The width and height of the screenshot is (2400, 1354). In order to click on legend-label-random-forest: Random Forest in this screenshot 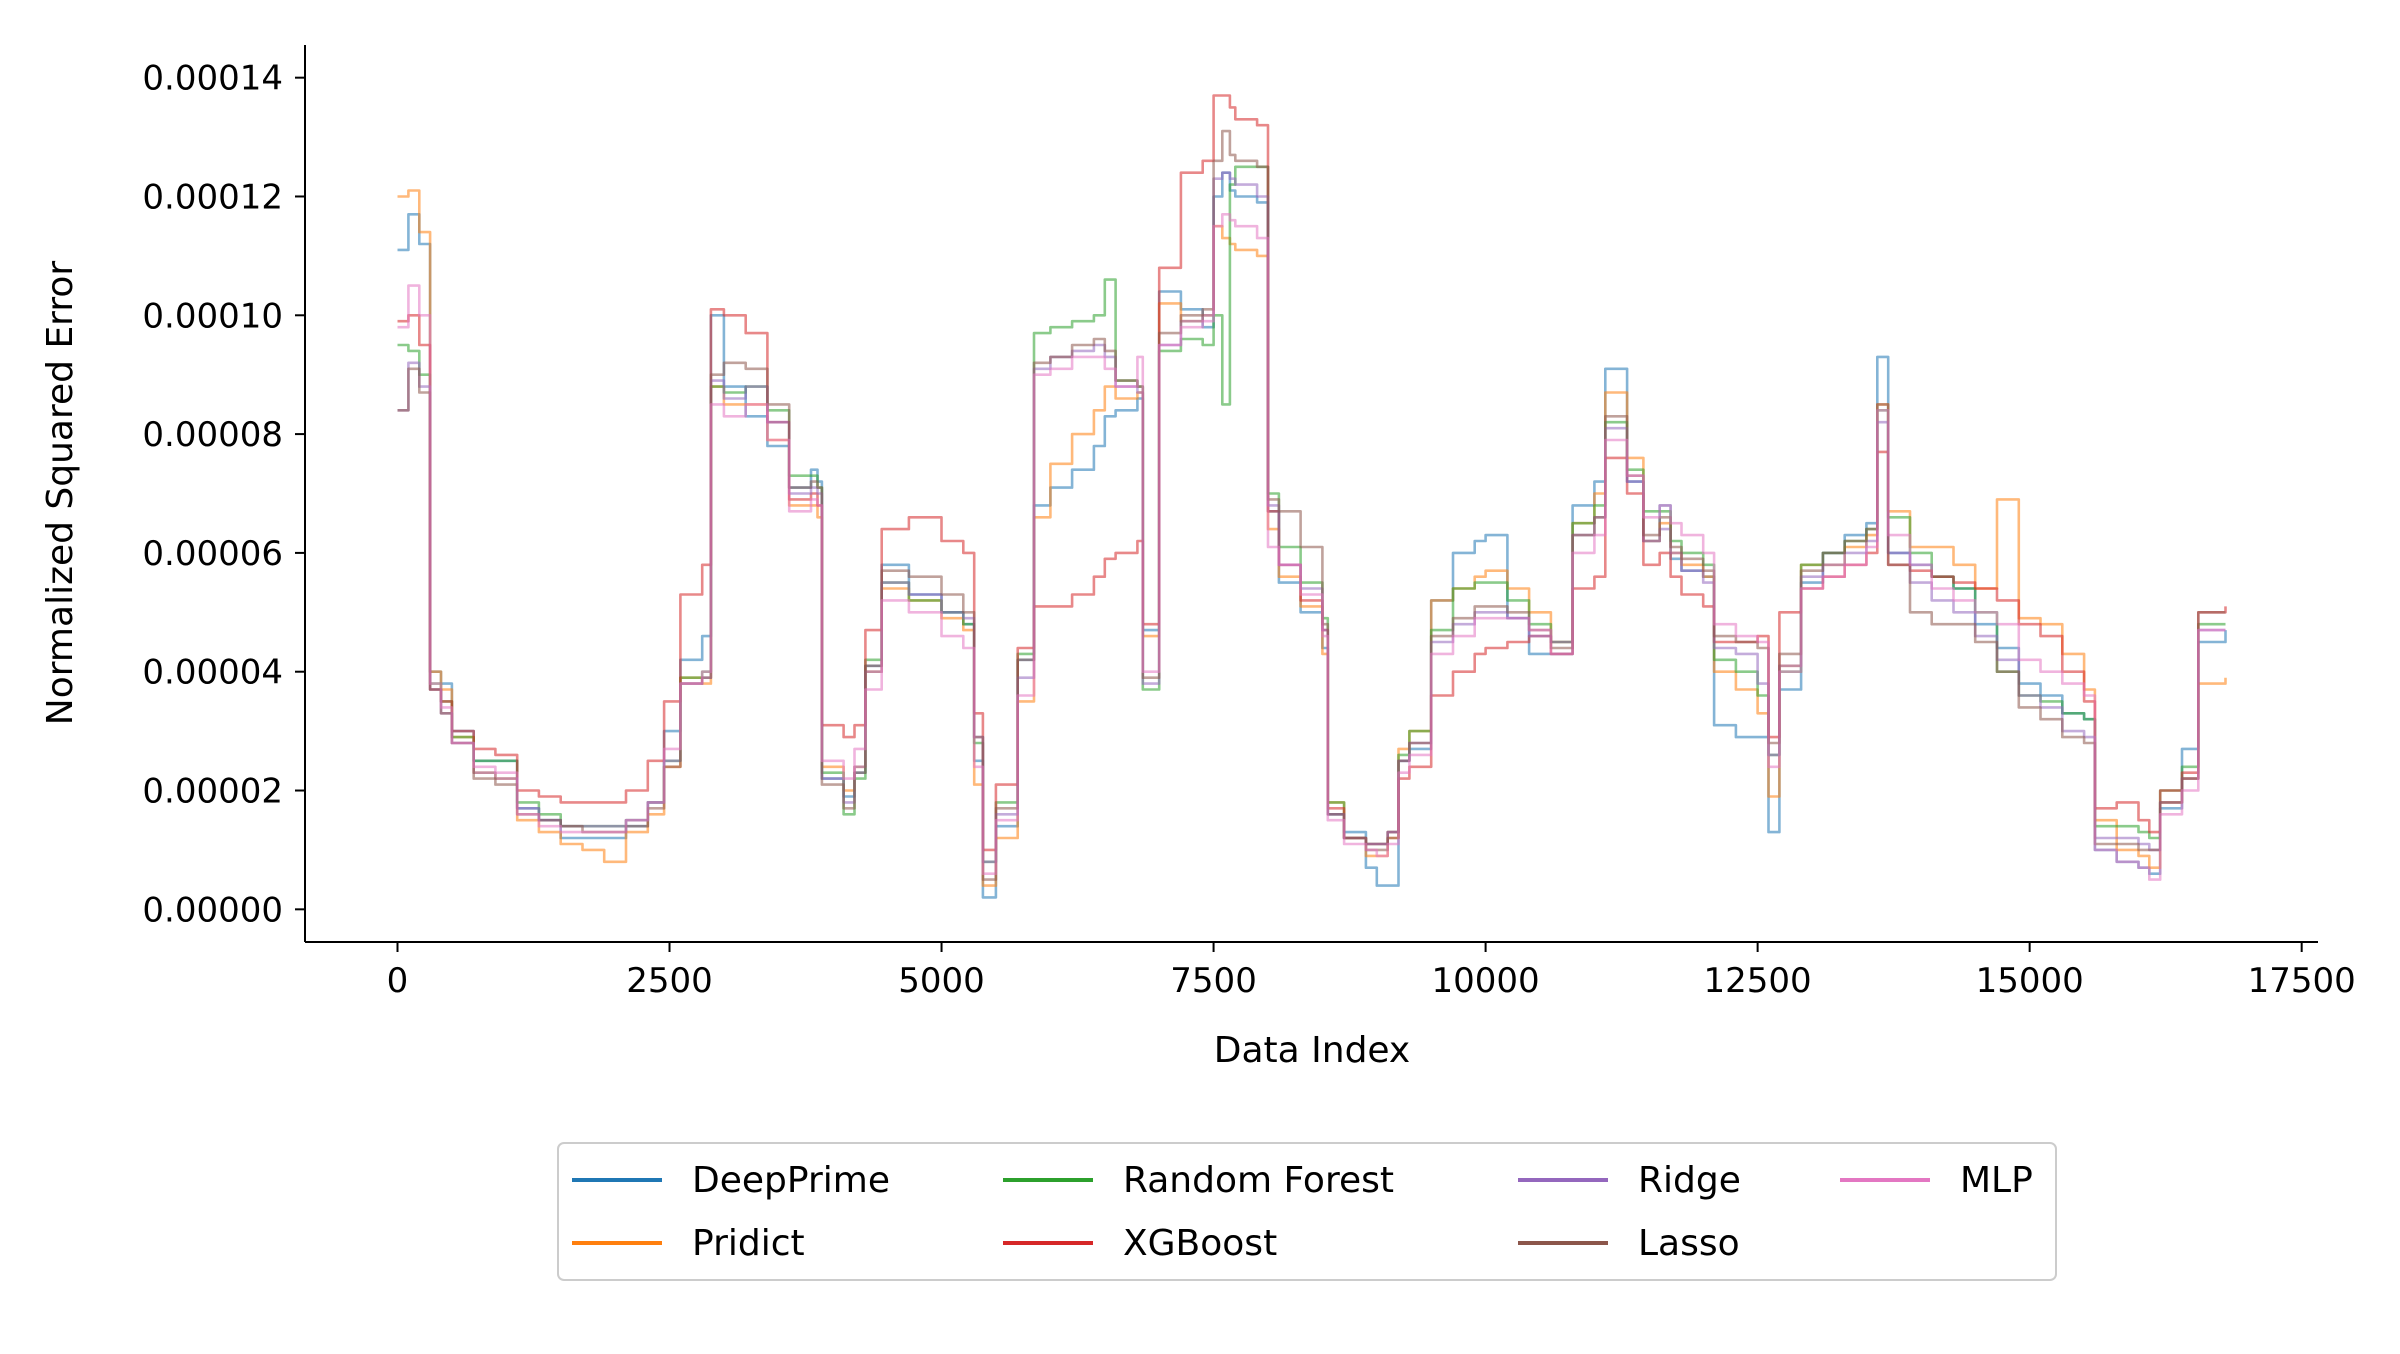, I will do `click(1258, 1180)`.